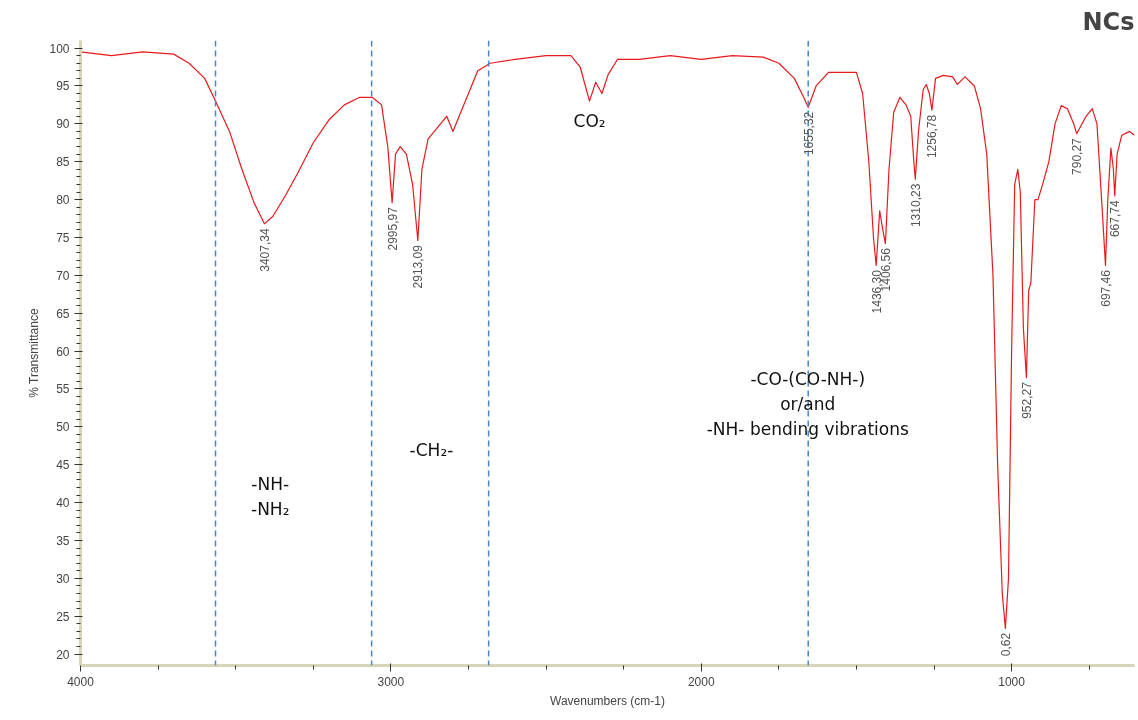  I want to click on annotation: -CO-(CO-NH-) or/and -NH- bending vibrations, so click(807, 404).